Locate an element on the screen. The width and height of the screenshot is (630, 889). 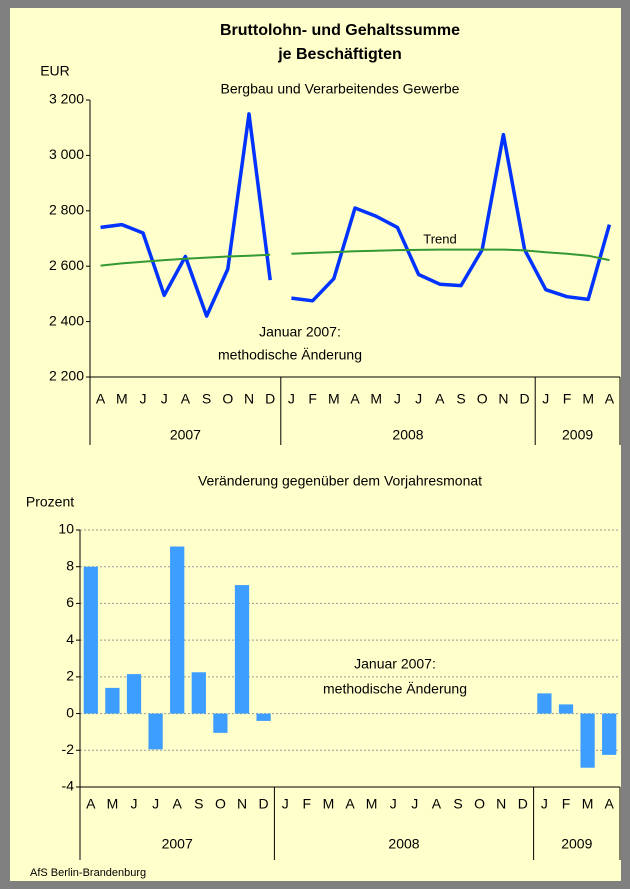
y-tick-label: -4 is located at coordinates (68, 786).